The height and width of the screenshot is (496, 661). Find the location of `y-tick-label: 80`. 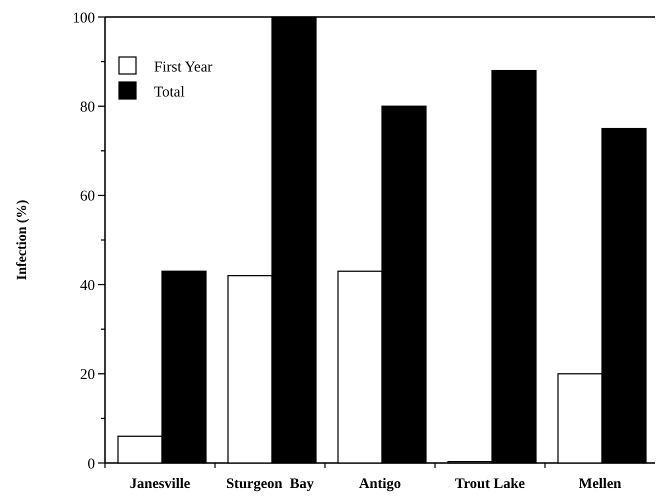

y-tick-label: 80 is located at coordinates (87, 107).